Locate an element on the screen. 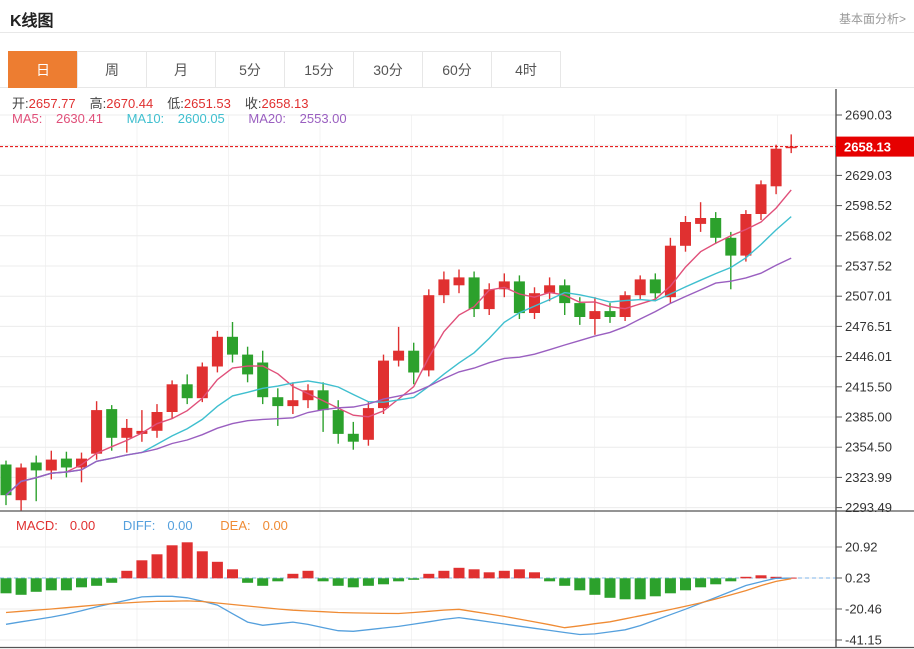  tab-interval-1: 周 is located at coordinates (112, 69).